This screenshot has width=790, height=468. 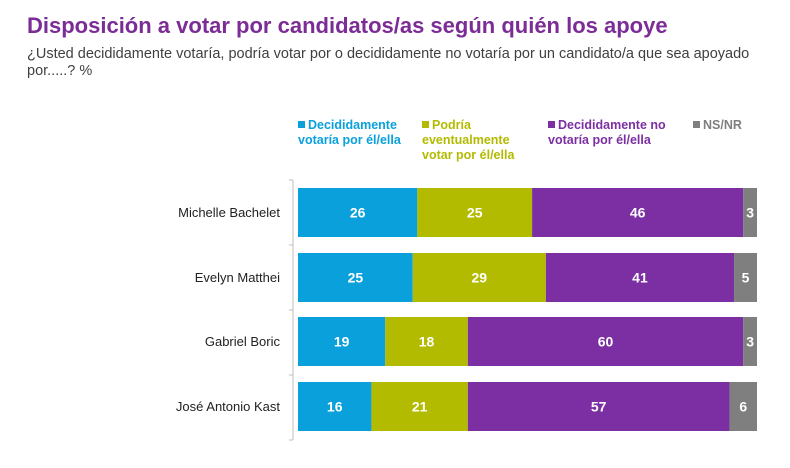 I want to click on data-label: 19, so click(x=342, y=342).